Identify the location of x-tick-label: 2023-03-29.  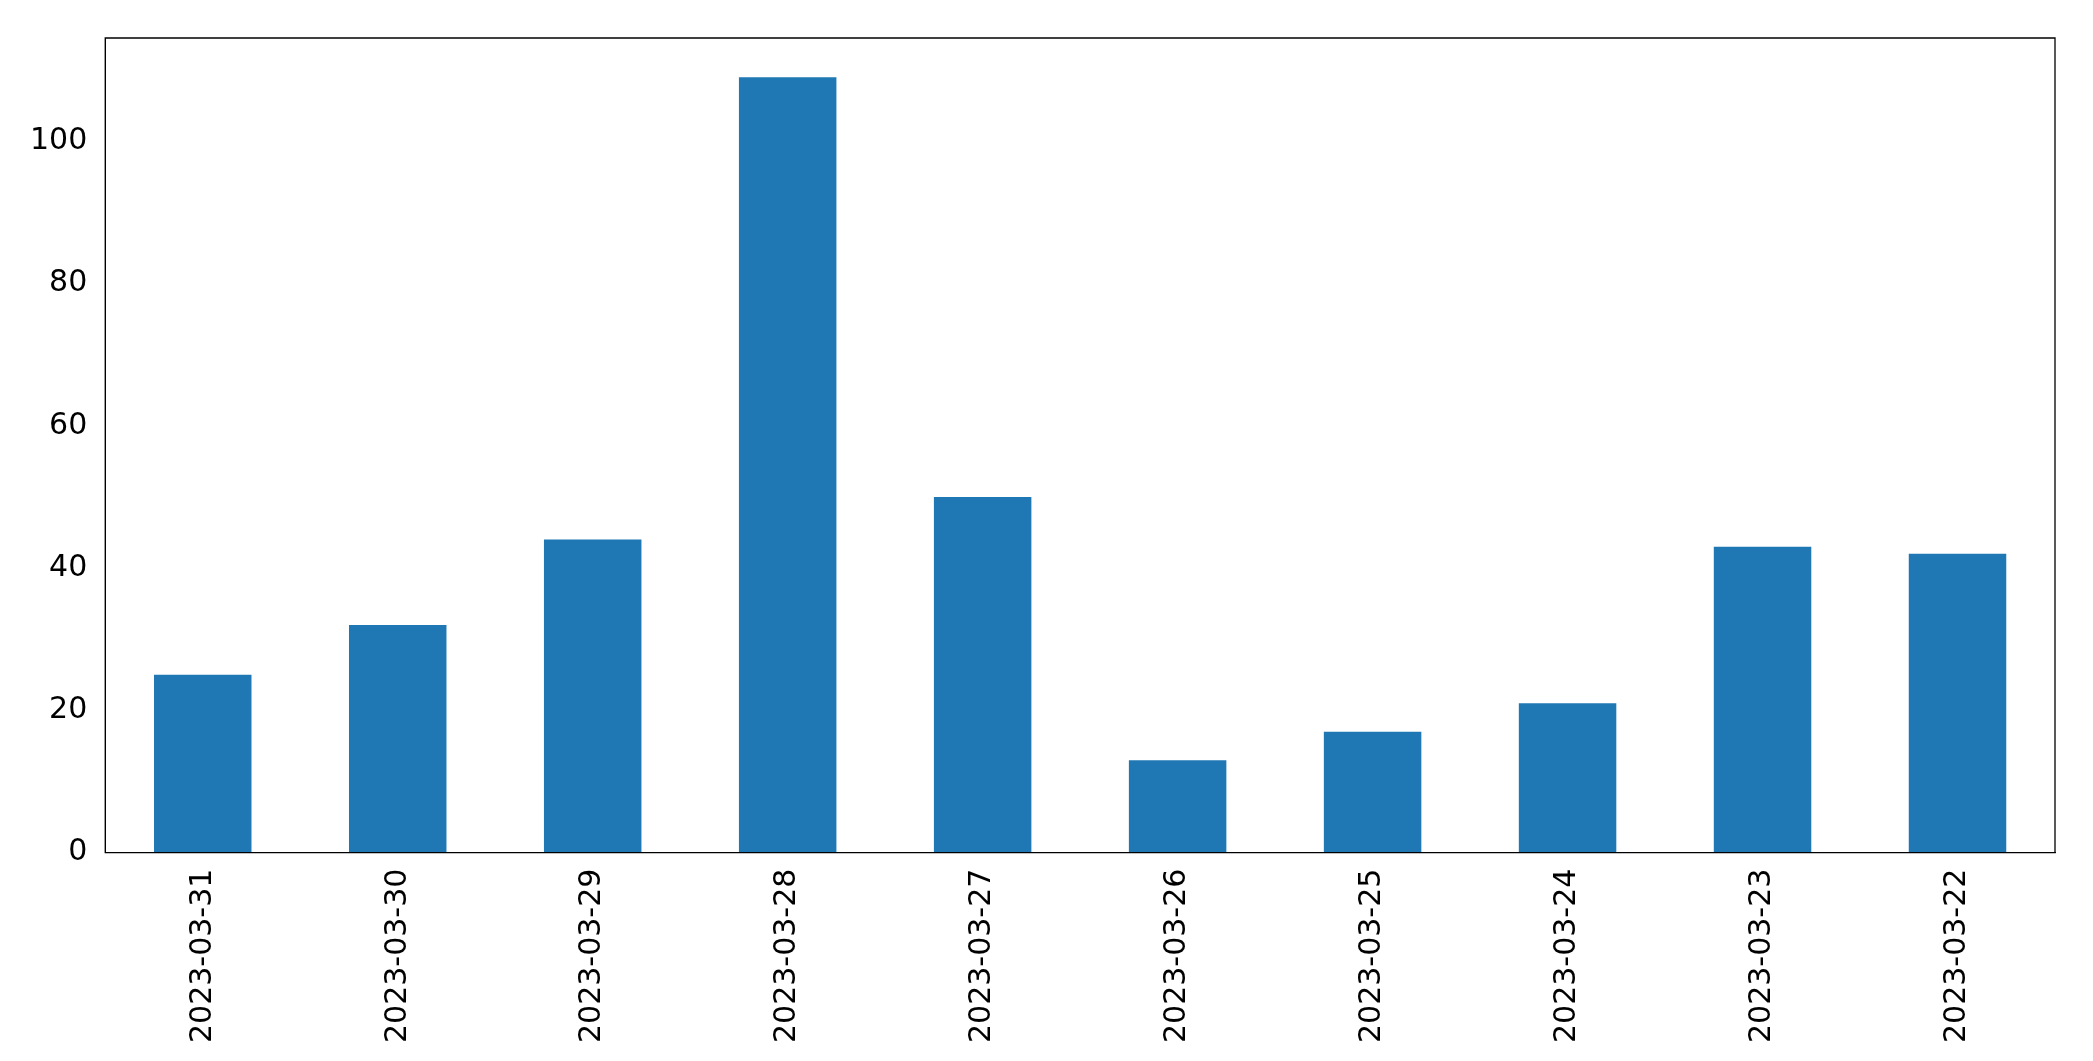
(590, 956).